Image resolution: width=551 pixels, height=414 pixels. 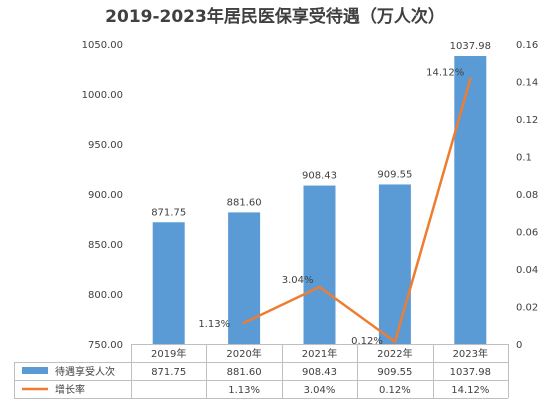 I want to click on bar-value-label: 909.55, so click(x=394, y=174).